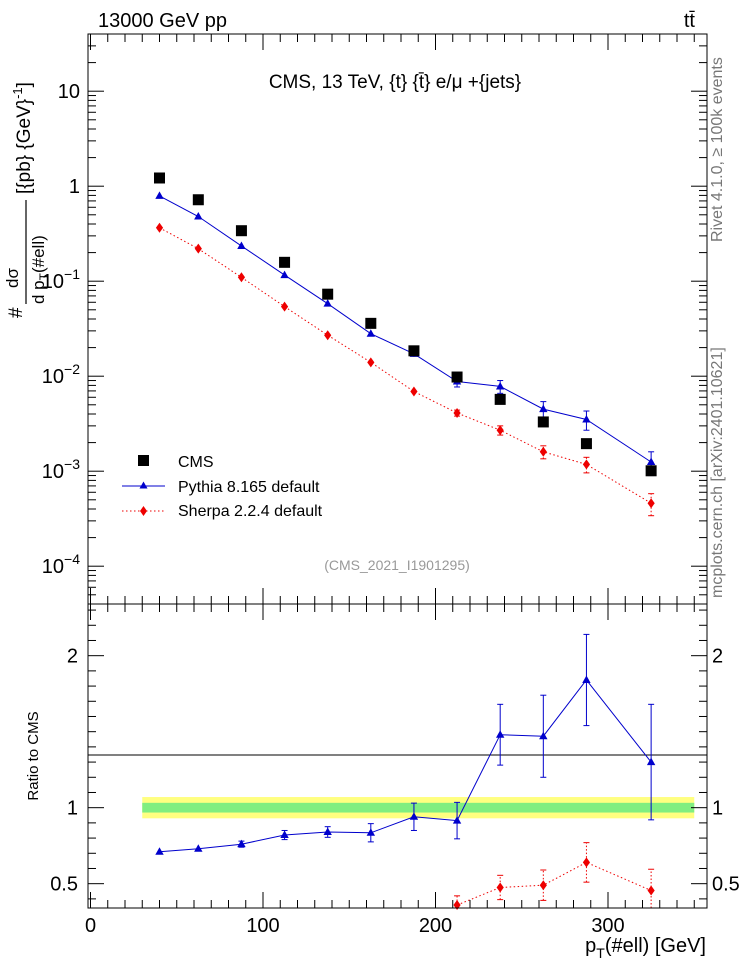 Image resolution: width=746 pixels, height=972 pixels. I want to click on ratio-sherpa-line, so click(554, 883).